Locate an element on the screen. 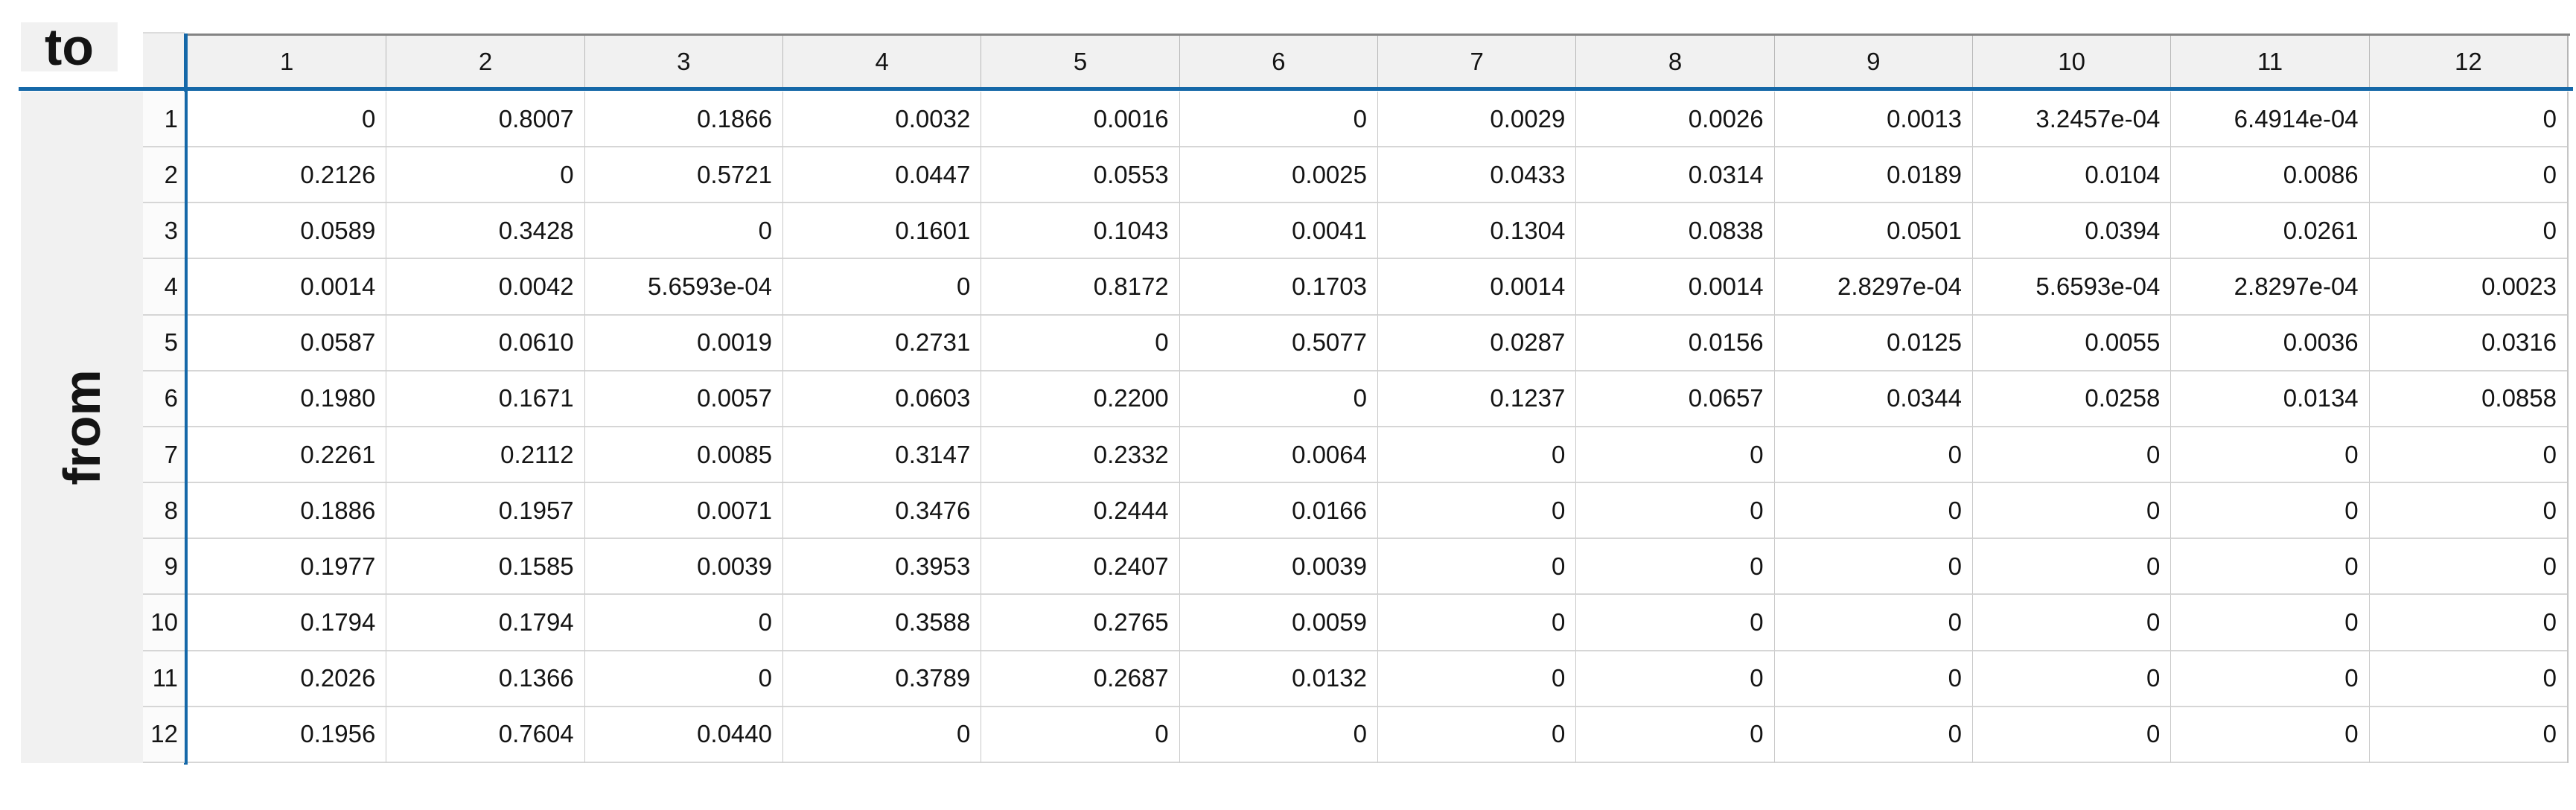 This screenshot has width=2576, height=810. cell-r11-c4: 0.3789 is located at coordinates (881, 679).